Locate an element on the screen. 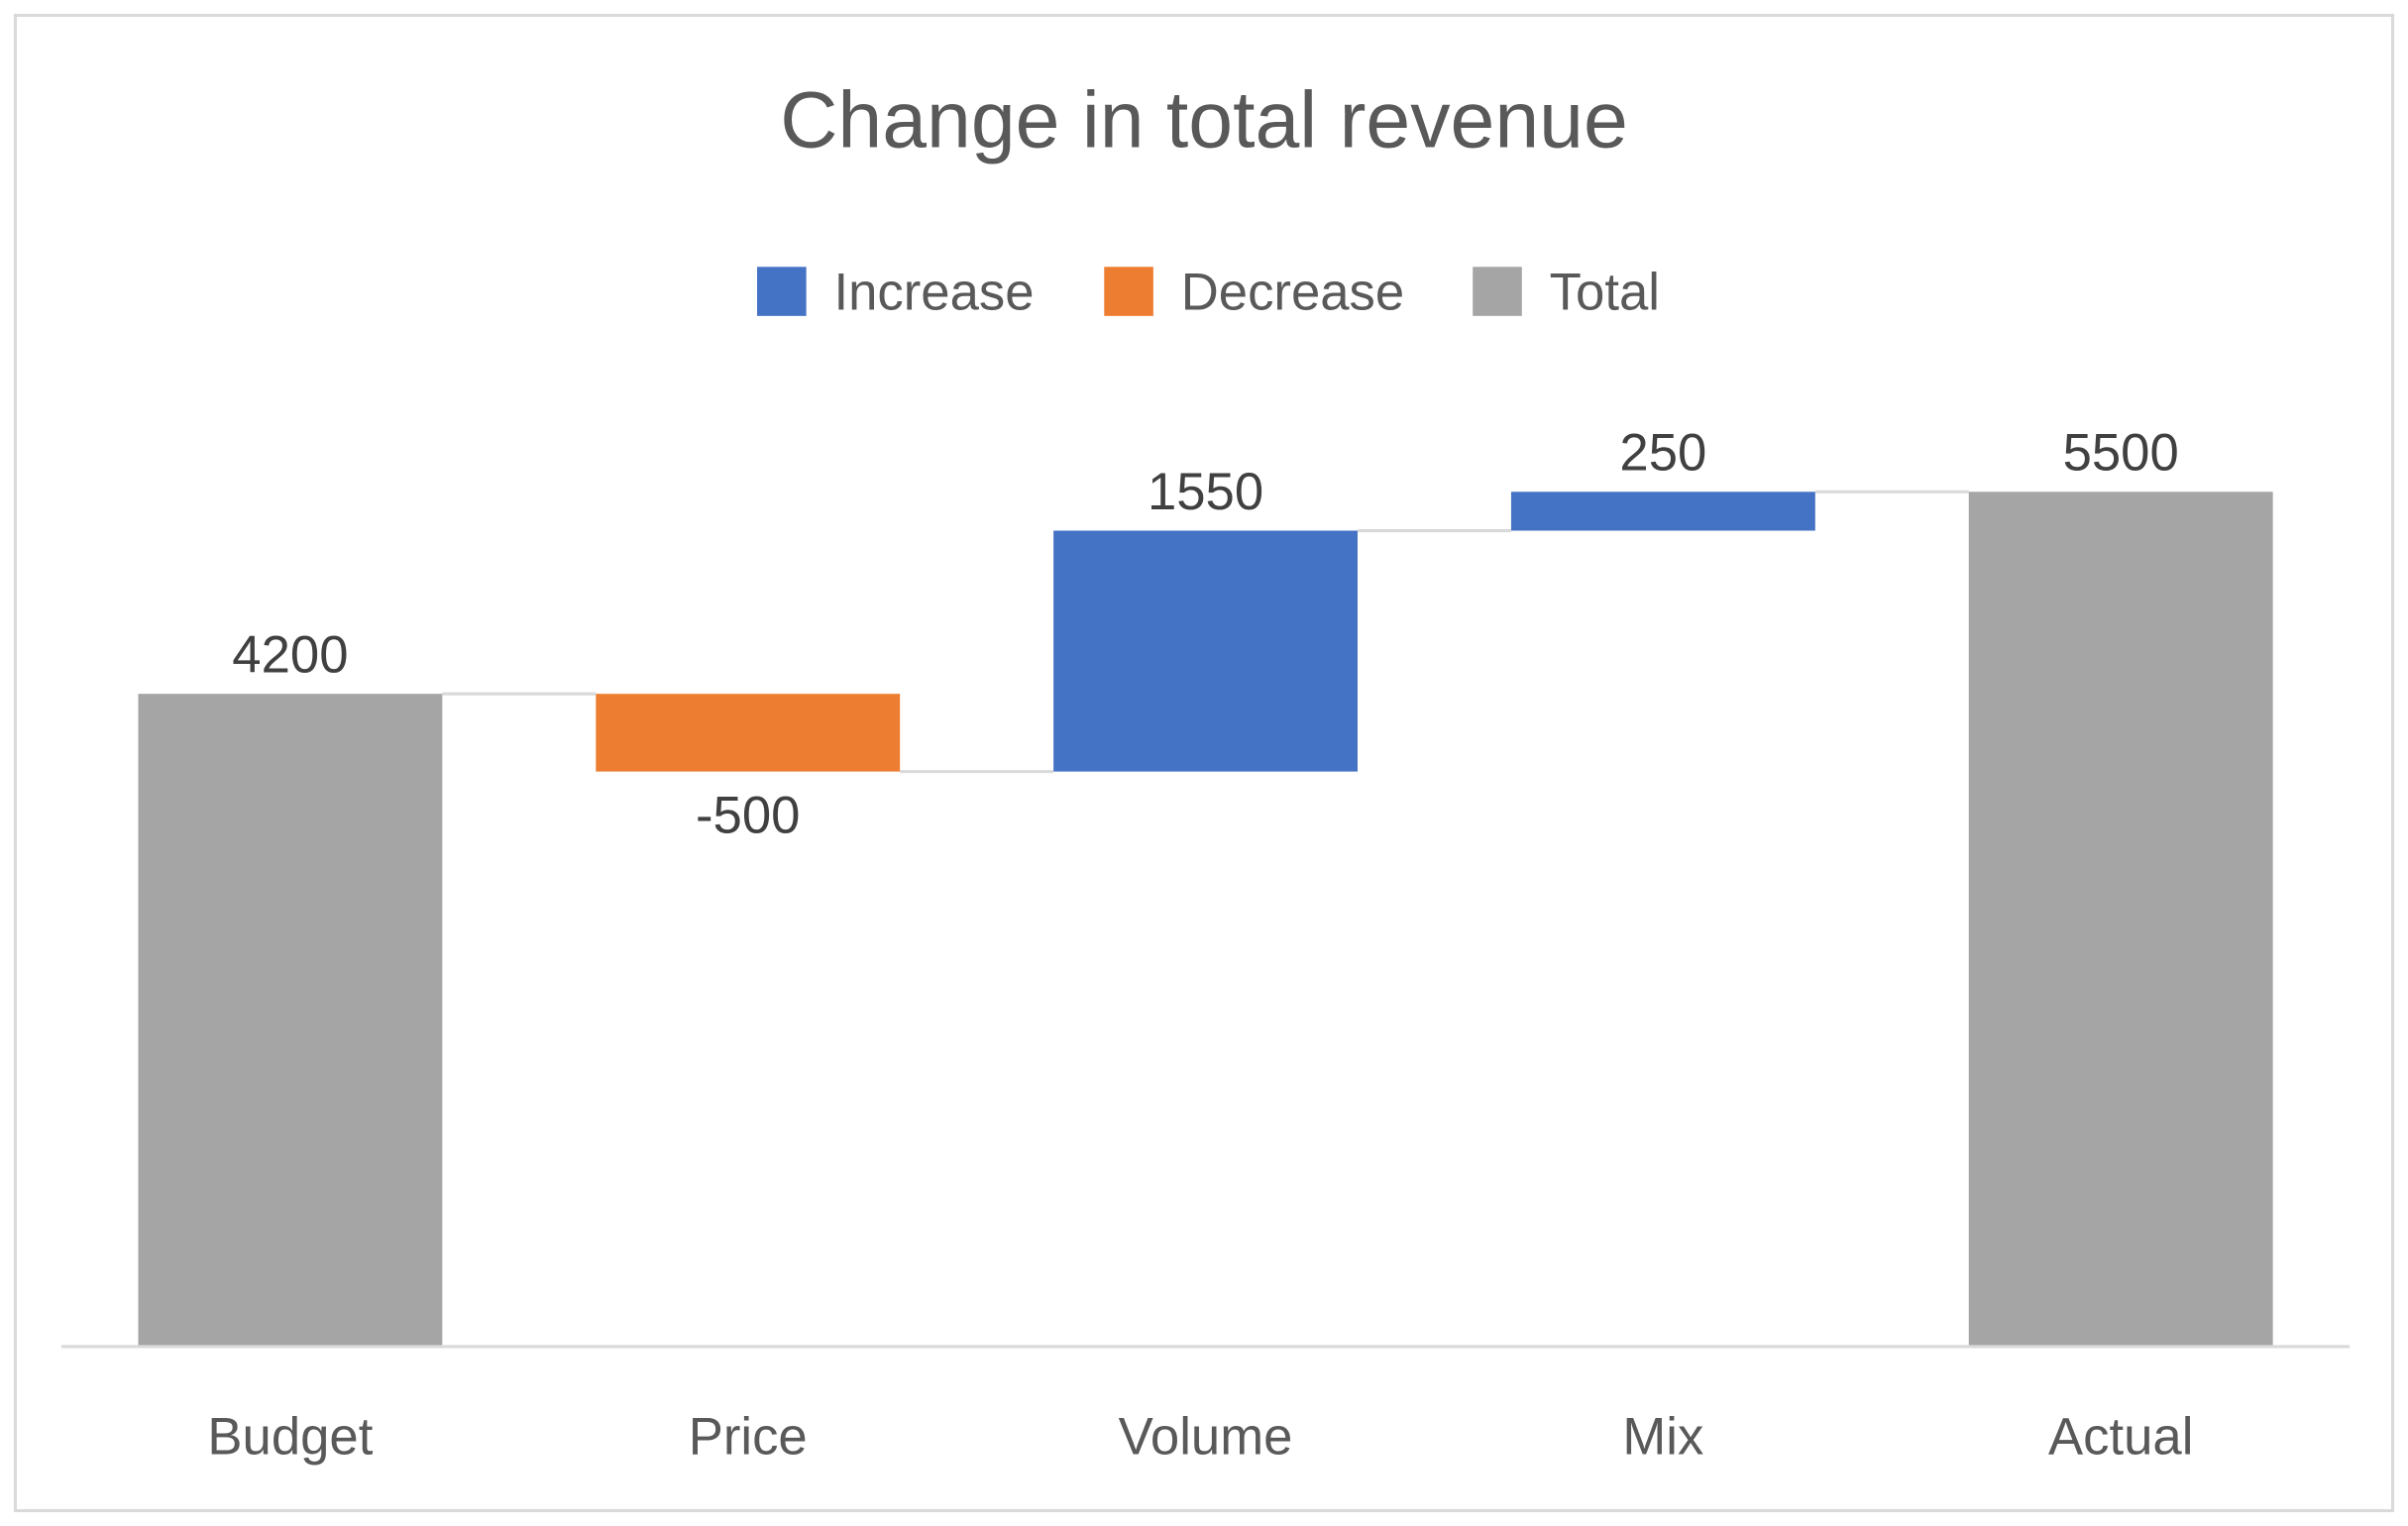 This screenshot has width=2408, height=1526. category-label-volume: Volume is located at coordinates (1206, 1436).